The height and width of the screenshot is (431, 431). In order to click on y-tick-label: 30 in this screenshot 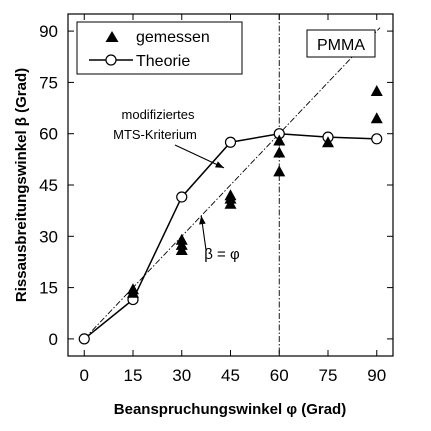, I will do `click(48, 236)`.